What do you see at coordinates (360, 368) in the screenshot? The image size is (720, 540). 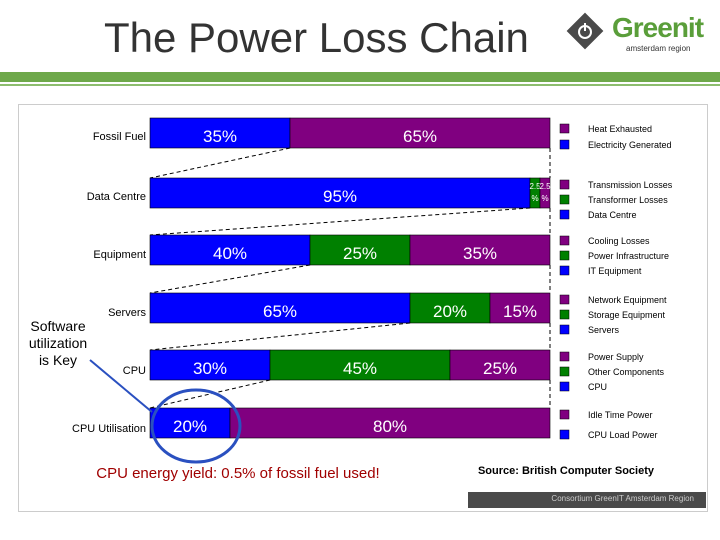 I see `data-label: 45%` at bounding box center [360, 368].